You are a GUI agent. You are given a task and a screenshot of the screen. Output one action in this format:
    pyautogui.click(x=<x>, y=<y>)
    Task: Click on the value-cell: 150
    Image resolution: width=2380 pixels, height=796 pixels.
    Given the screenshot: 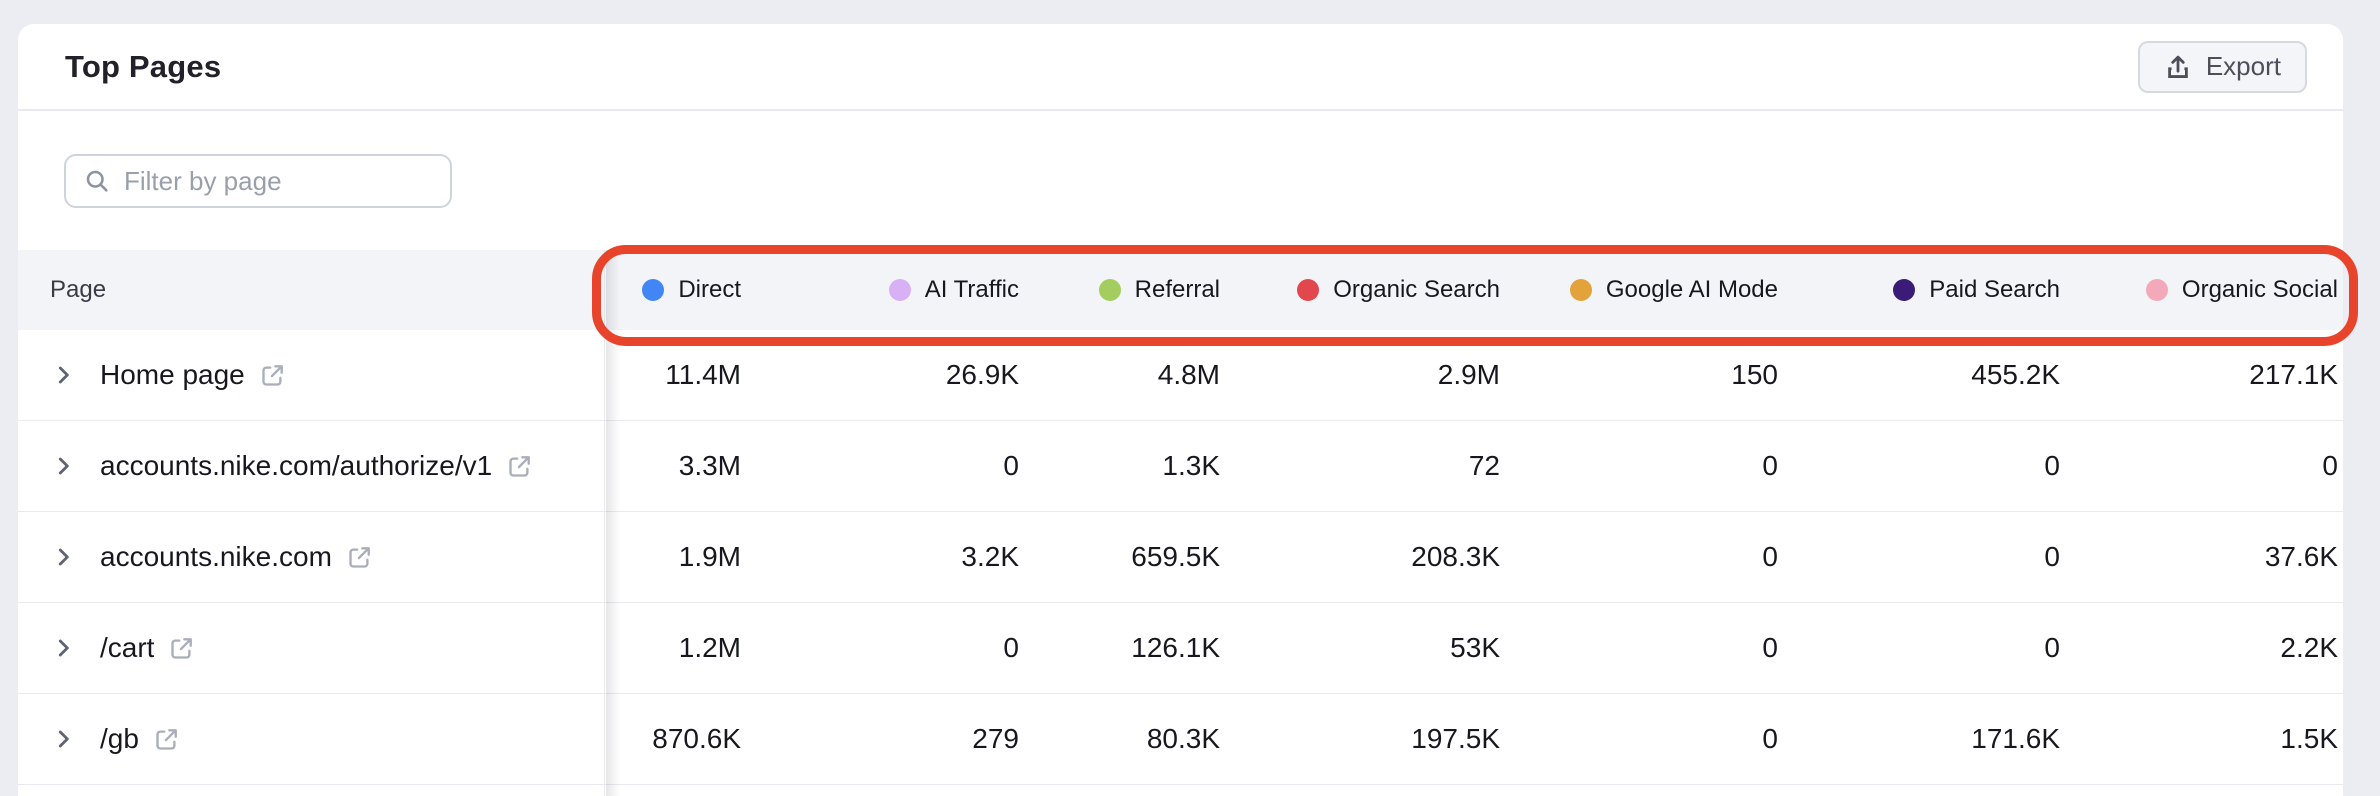 What is the action you would take?
    pyautogui.click(x=1754, y=374)
    